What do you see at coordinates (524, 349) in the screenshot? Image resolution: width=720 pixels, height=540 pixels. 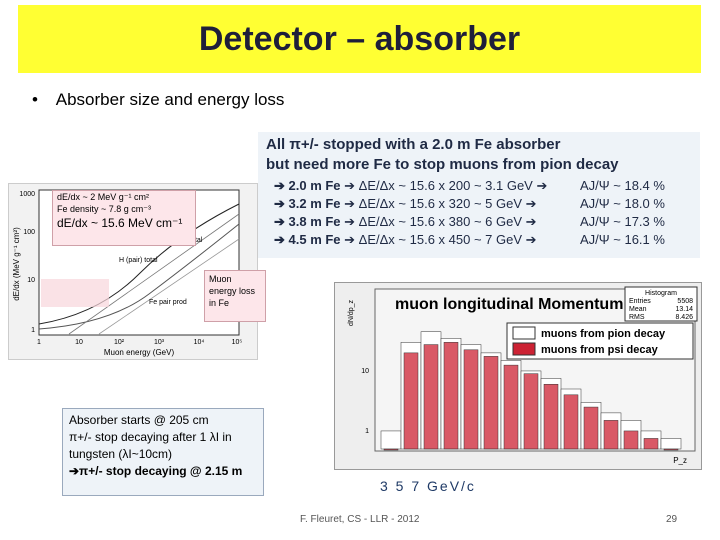 I see `legend-swatch-psi` at bounding box center [524, 349].